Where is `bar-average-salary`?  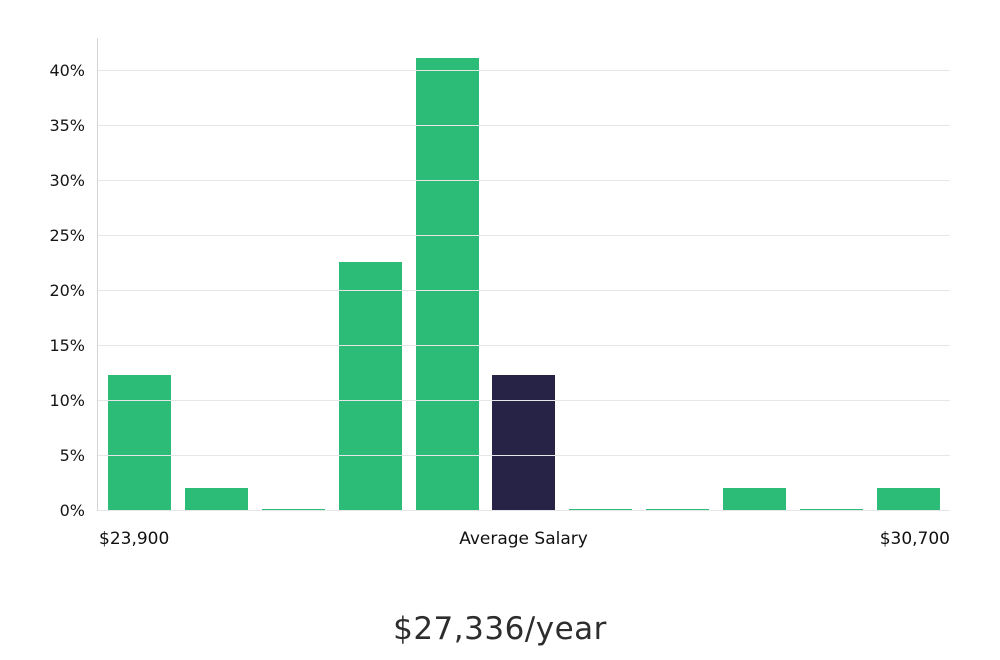
bar-average-salary is located at coordinates (524, 442).